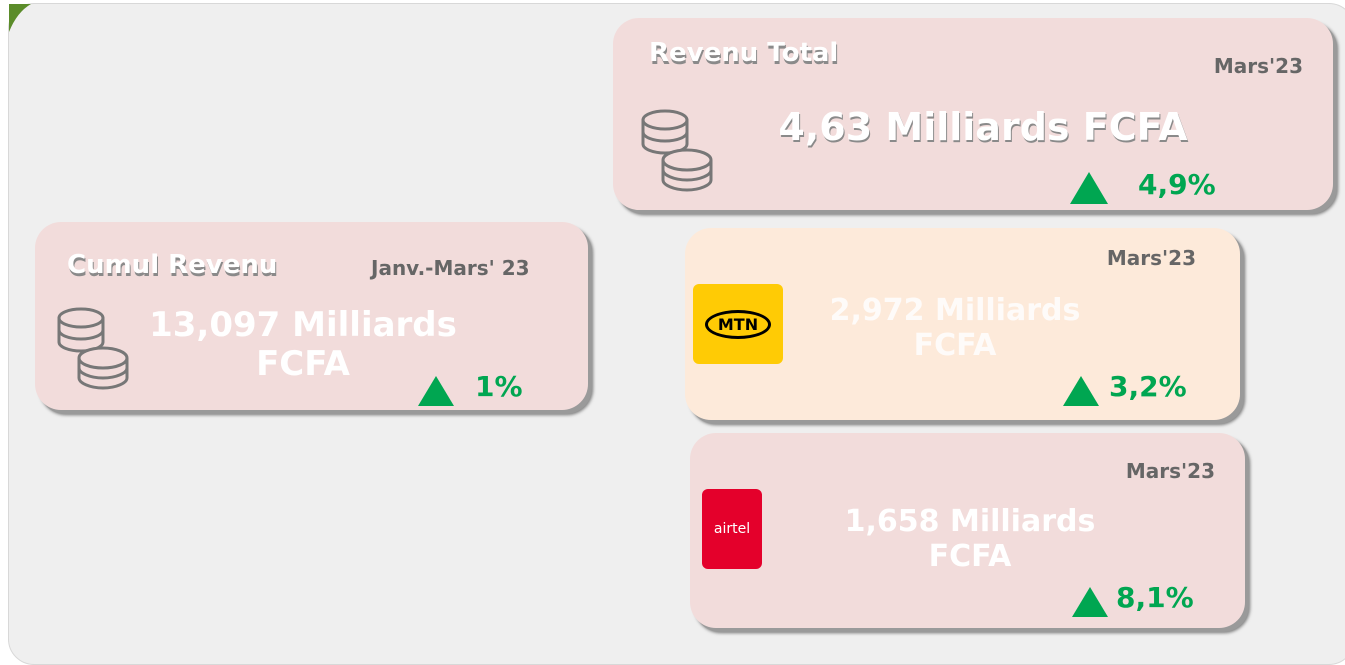  Describe the element at coordinates (450, 268) in the screenshot. I see `card-period: Janv.-Mars' 23` at that location.